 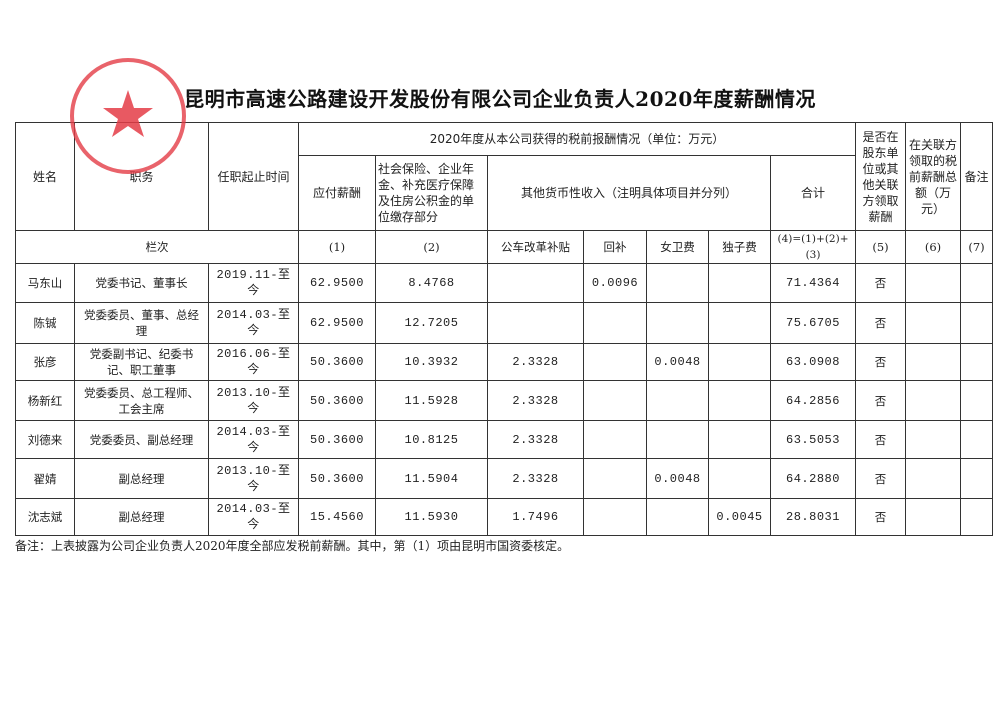 What do you see at coordinates (615, 247) in the screenshot?
I see `index-refund: 回补` at bounding box center [615, 247].